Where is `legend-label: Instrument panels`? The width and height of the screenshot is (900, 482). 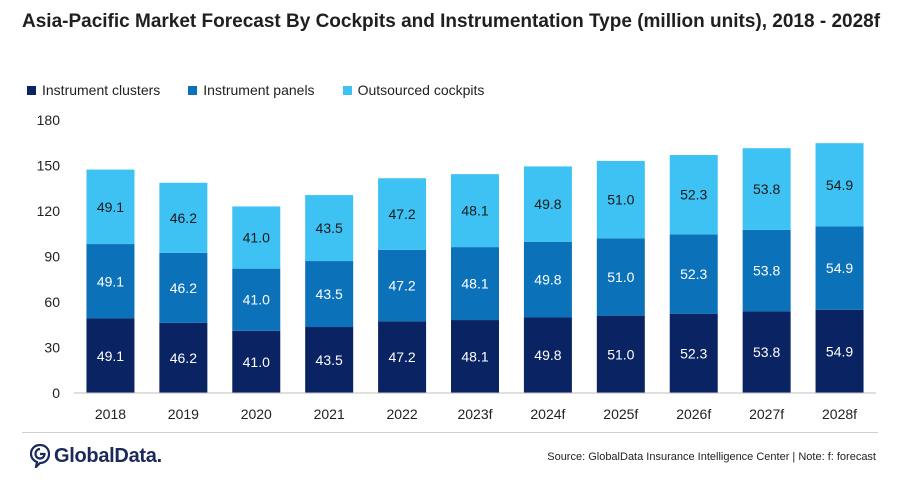
legend-label: Instrument panels is located at coordinates (259, 90).